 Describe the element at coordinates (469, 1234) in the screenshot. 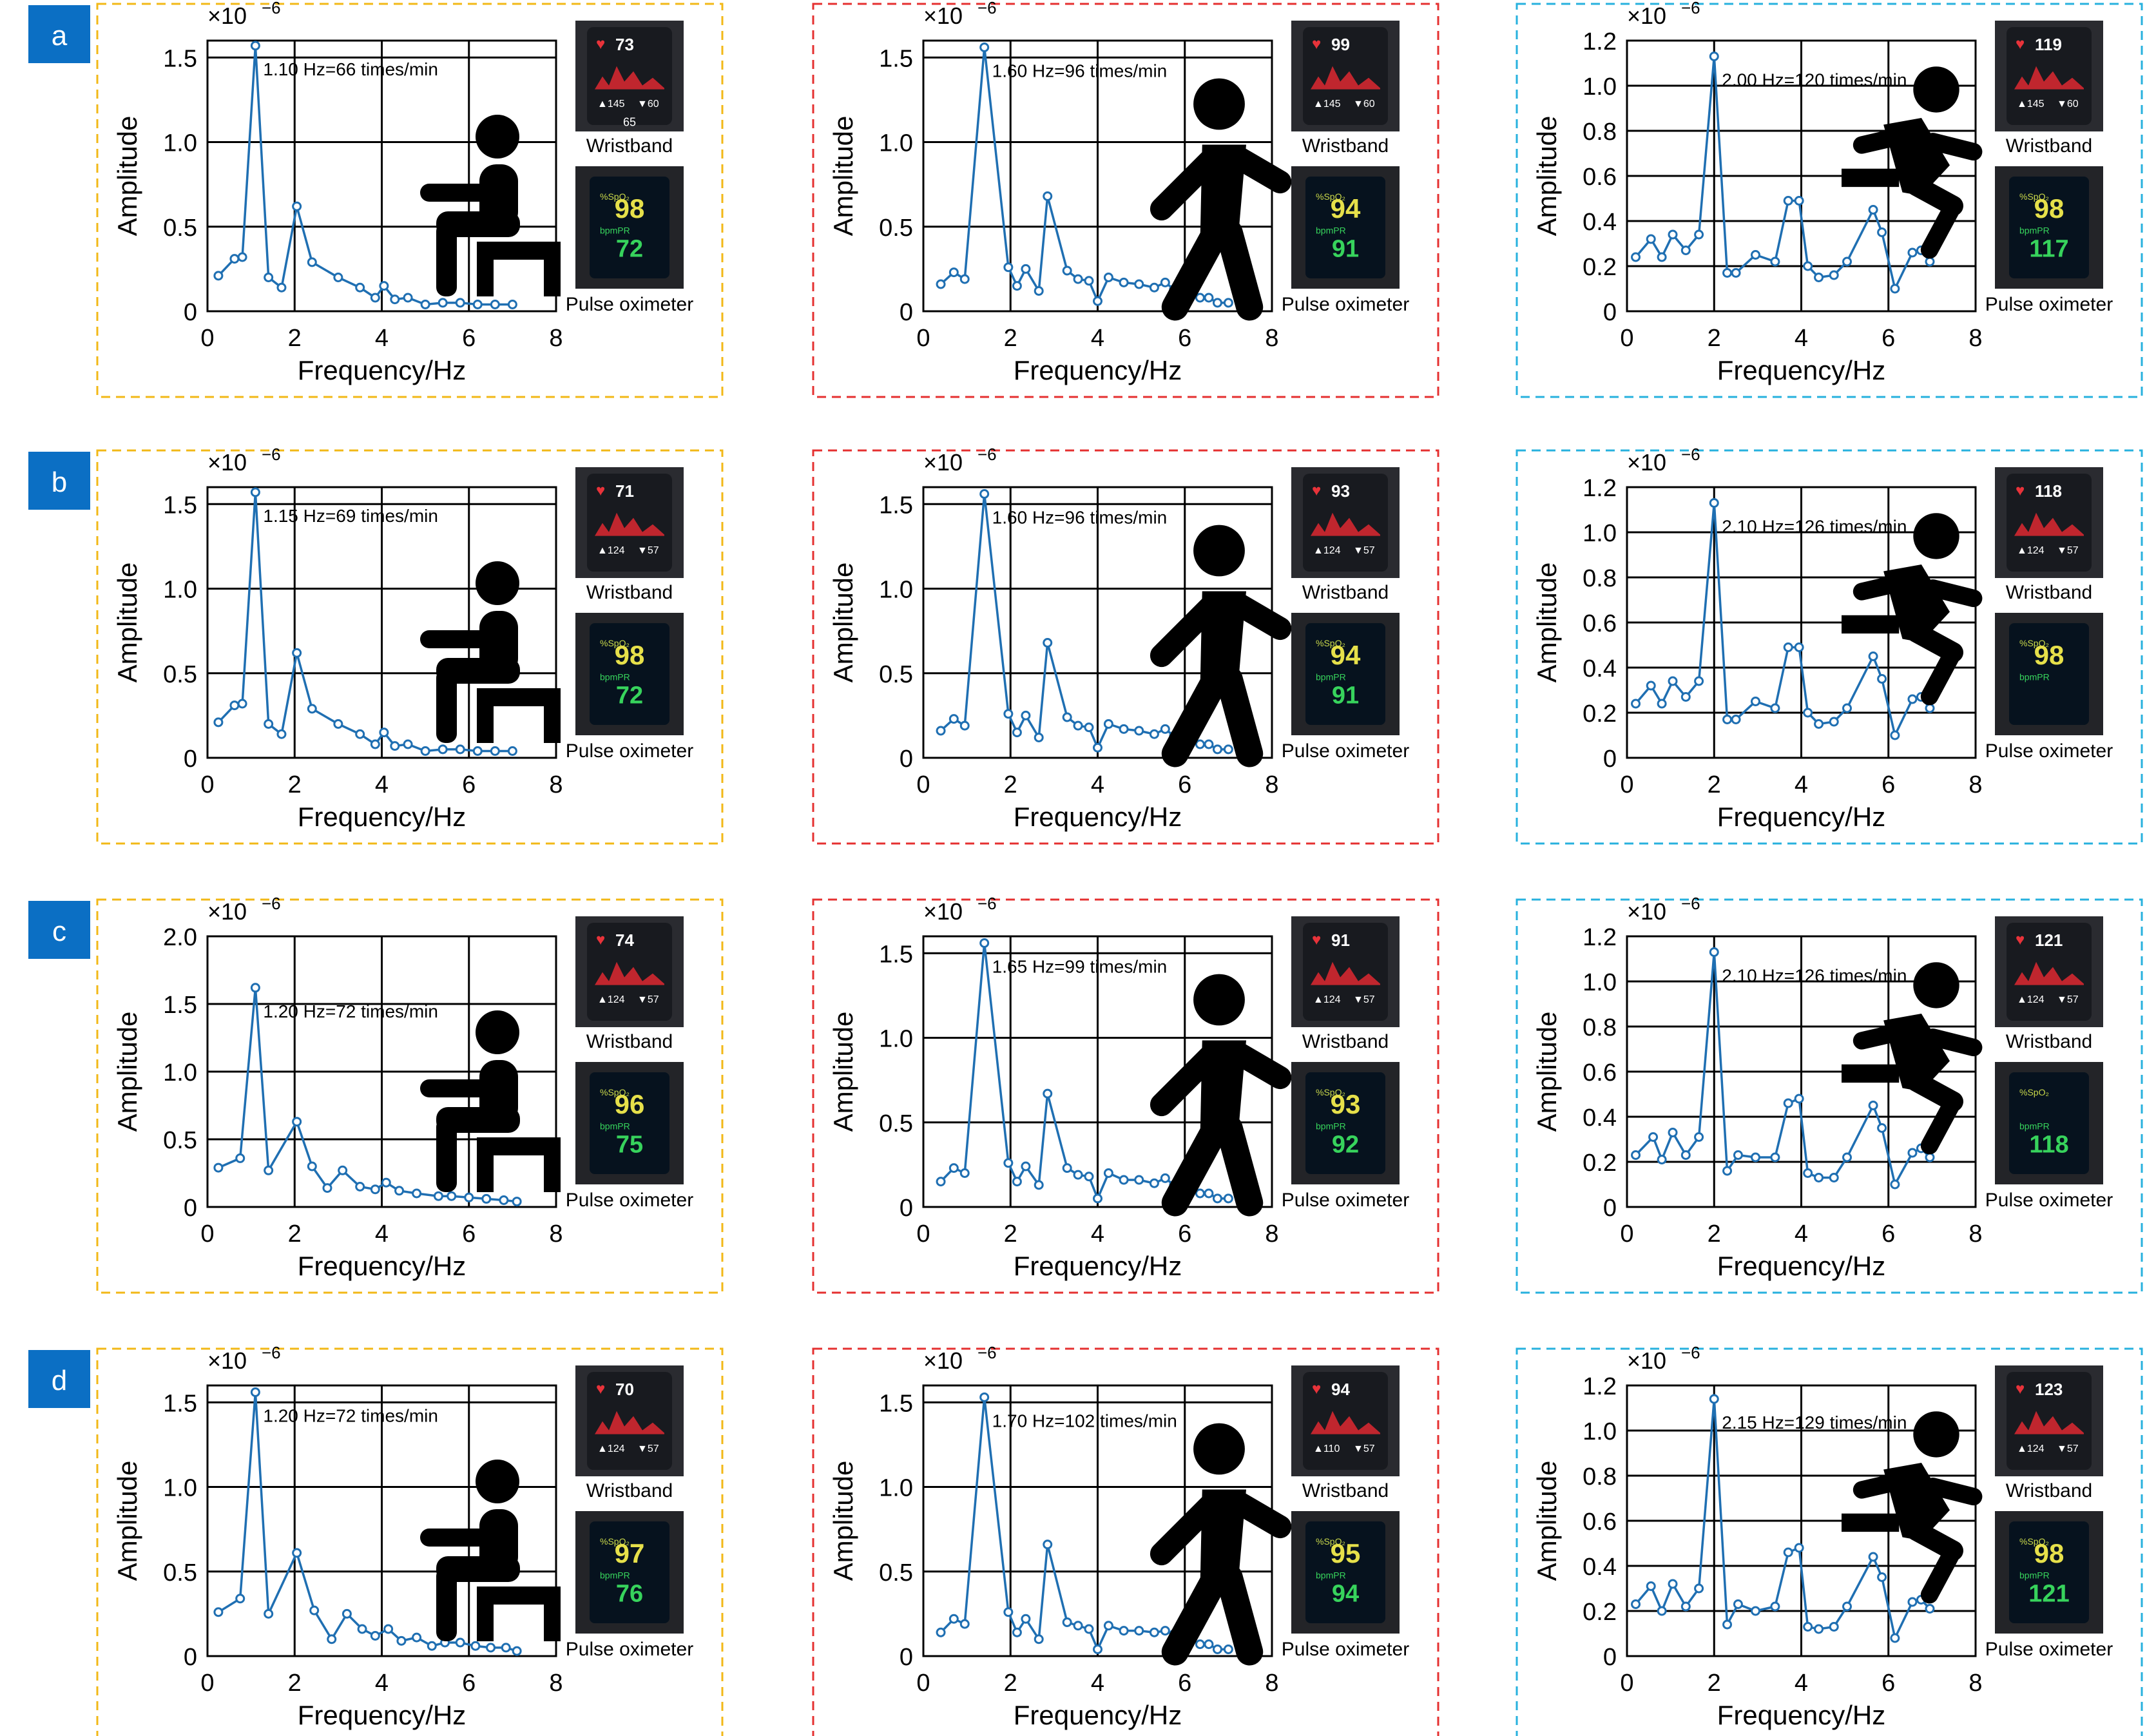

I see `x-tick-label: 6` at that location.